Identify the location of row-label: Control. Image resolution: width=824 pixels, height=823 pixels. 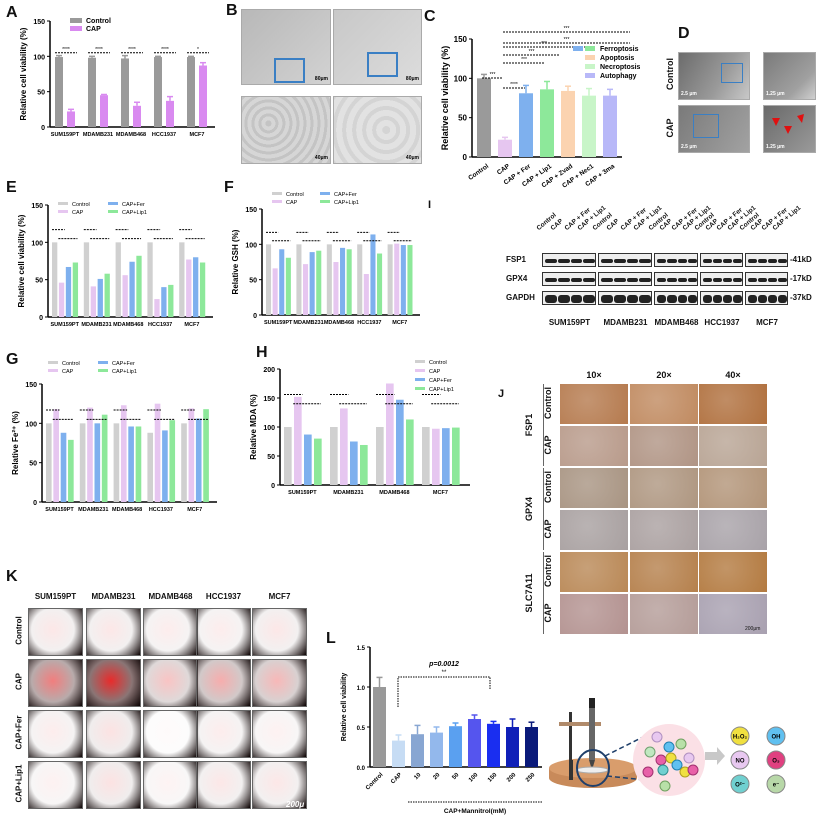
(19, 630).